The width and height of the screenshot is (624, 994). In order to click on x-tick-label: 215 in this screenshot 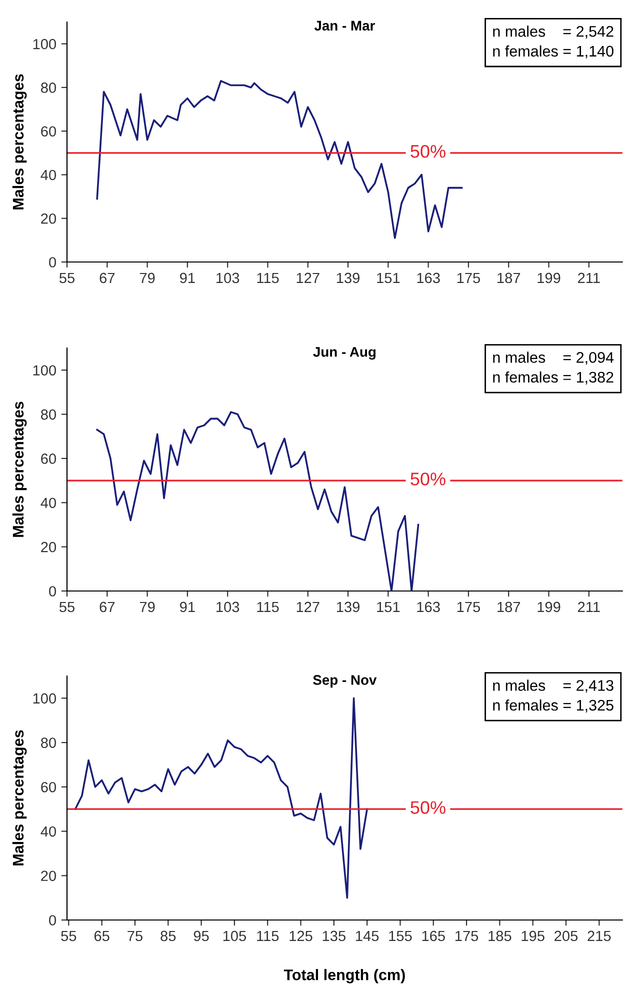, I will do `click(599, 936)`.